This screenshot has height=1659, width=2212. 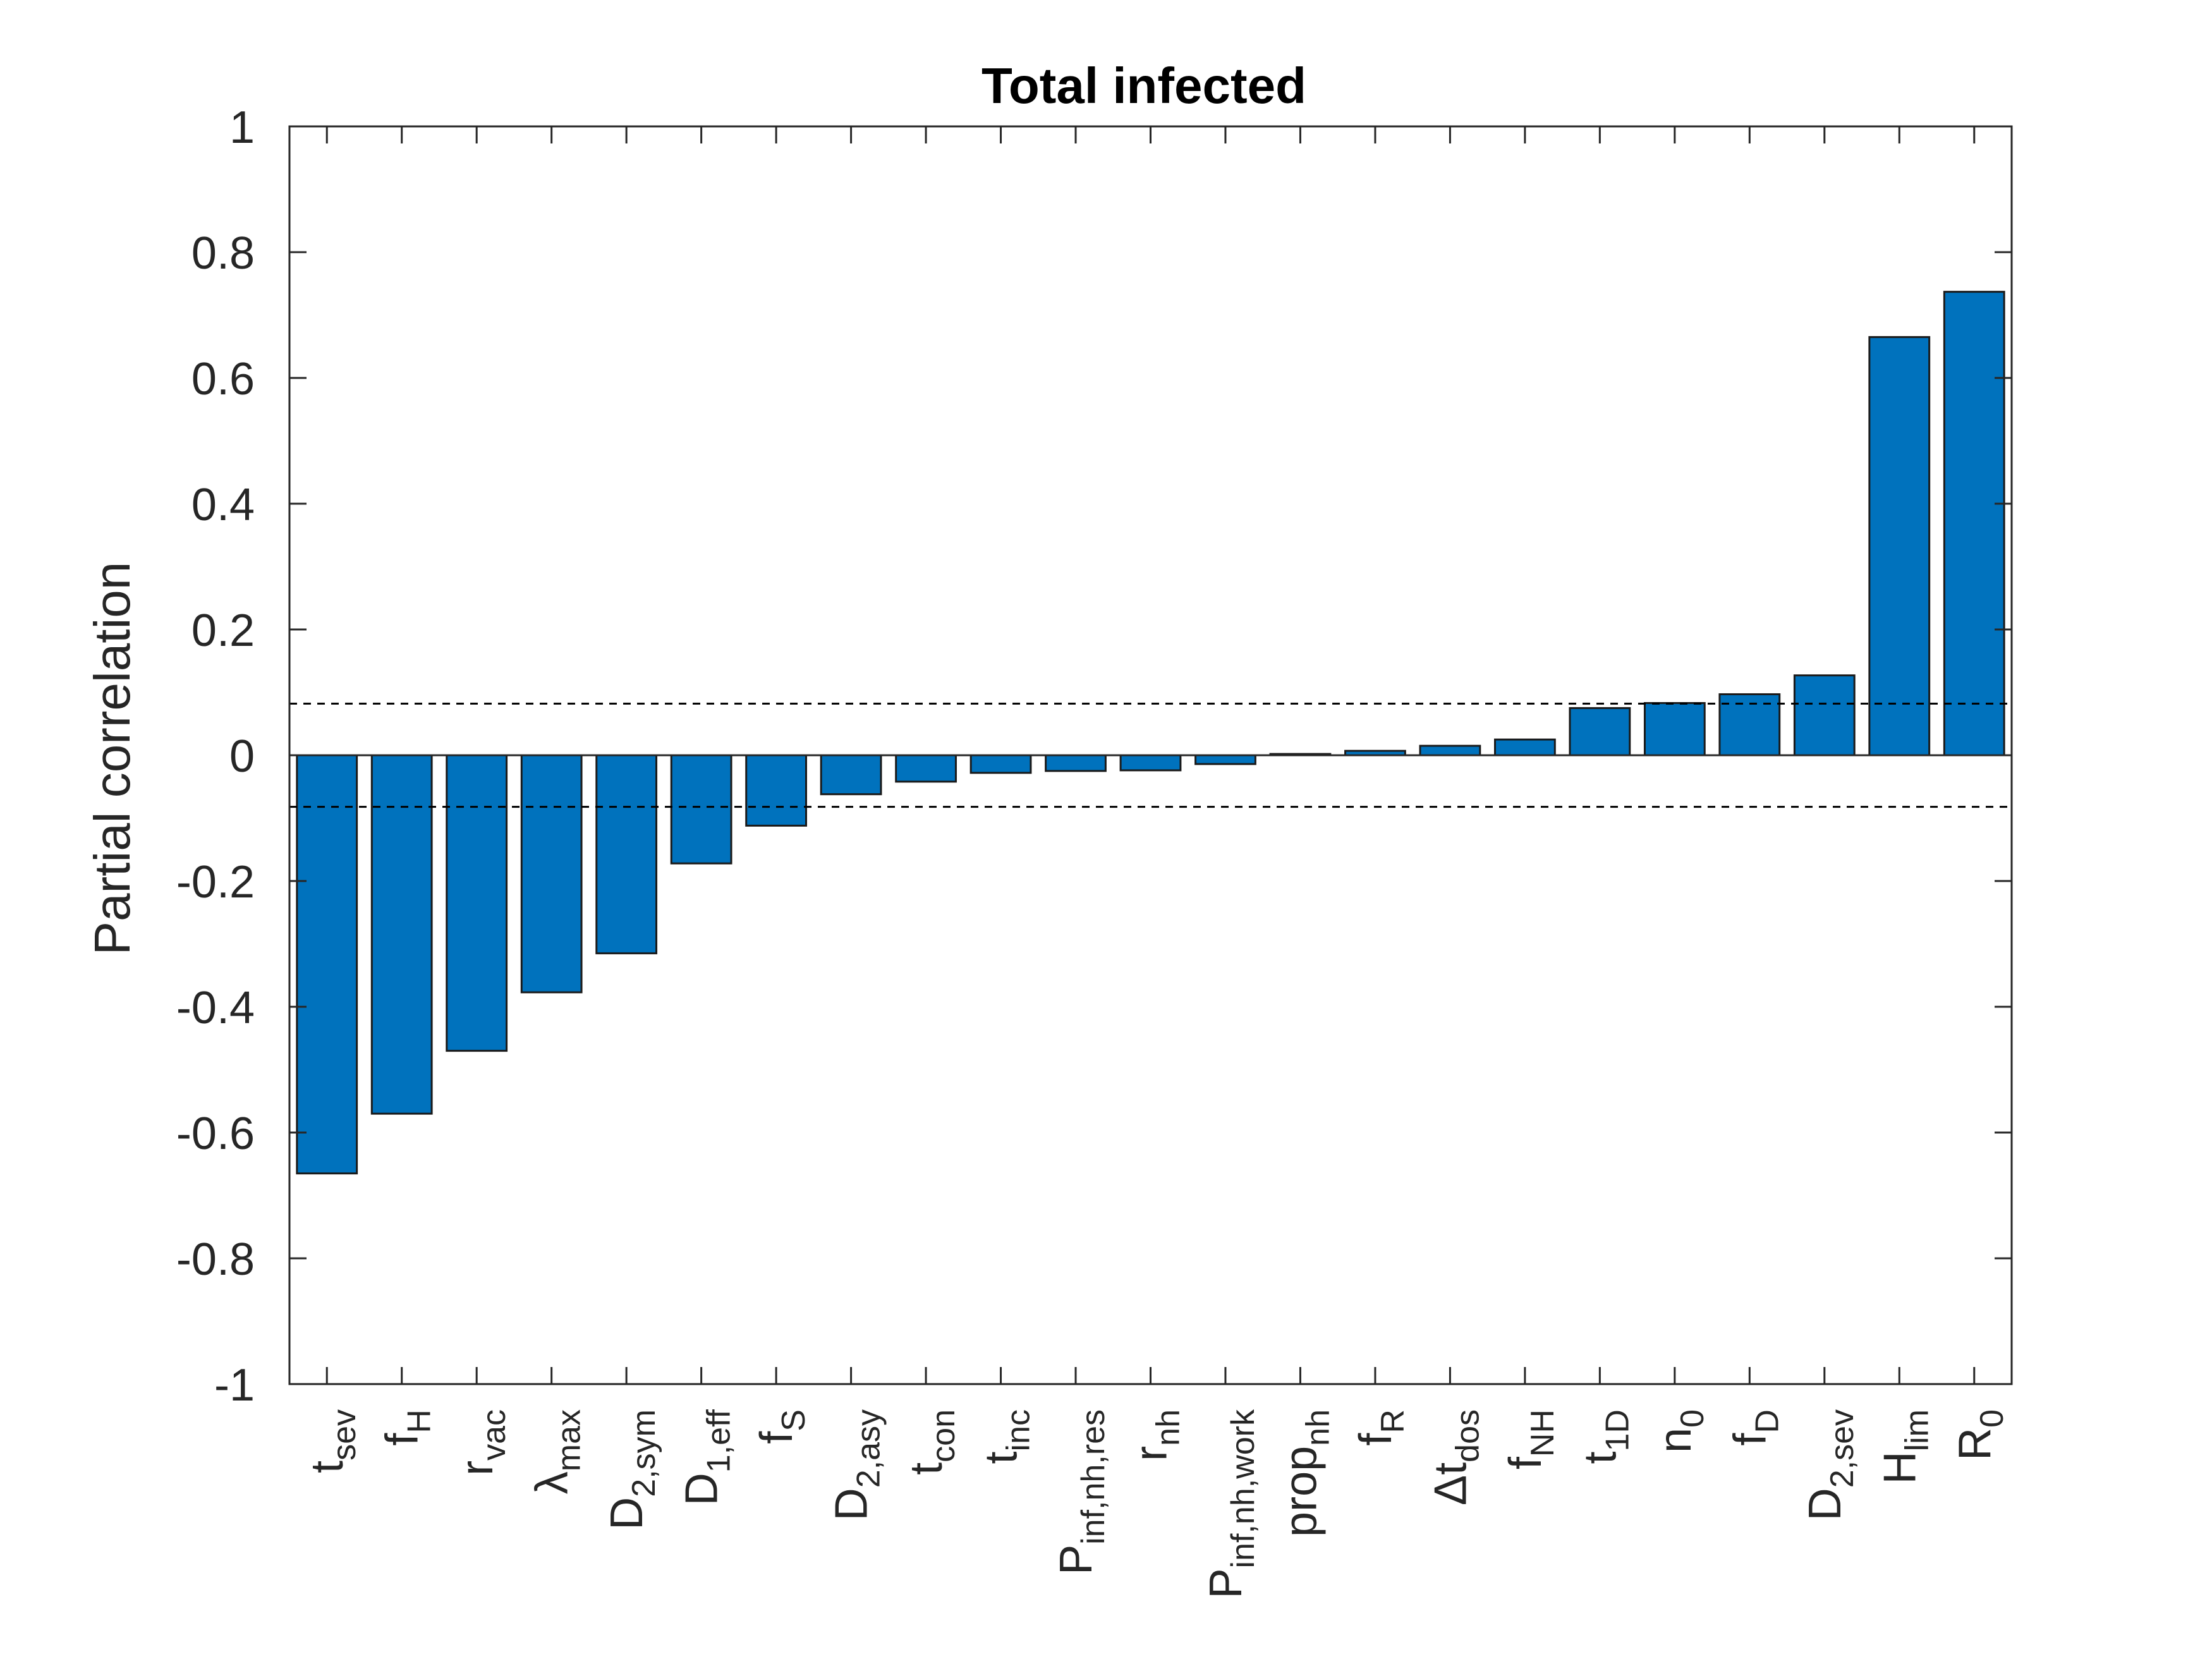 I want to click on x-tick-label-text: propnh, so click(x=1305, y=1473).